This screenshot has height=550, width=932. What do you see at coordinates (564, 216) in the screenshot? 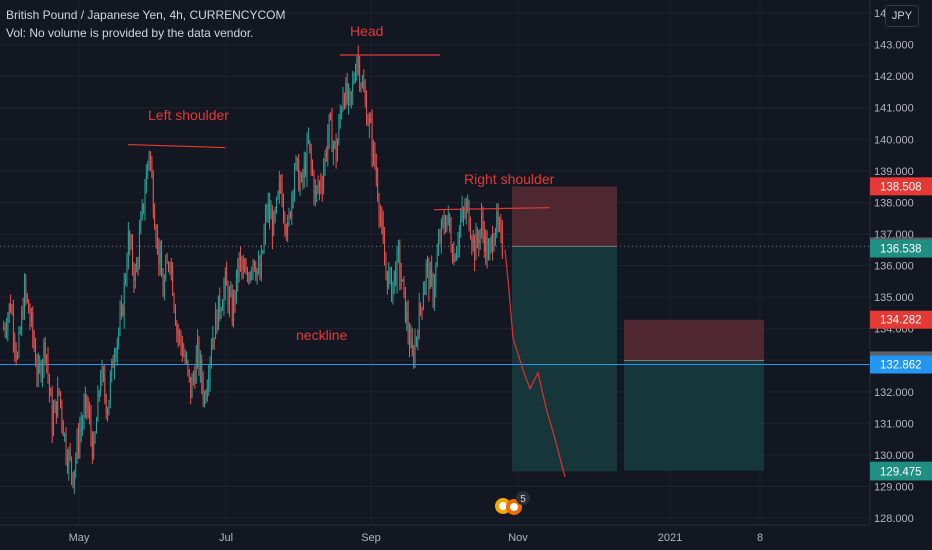
I see `stop-loss-zone` at bounding box center [564, 216].